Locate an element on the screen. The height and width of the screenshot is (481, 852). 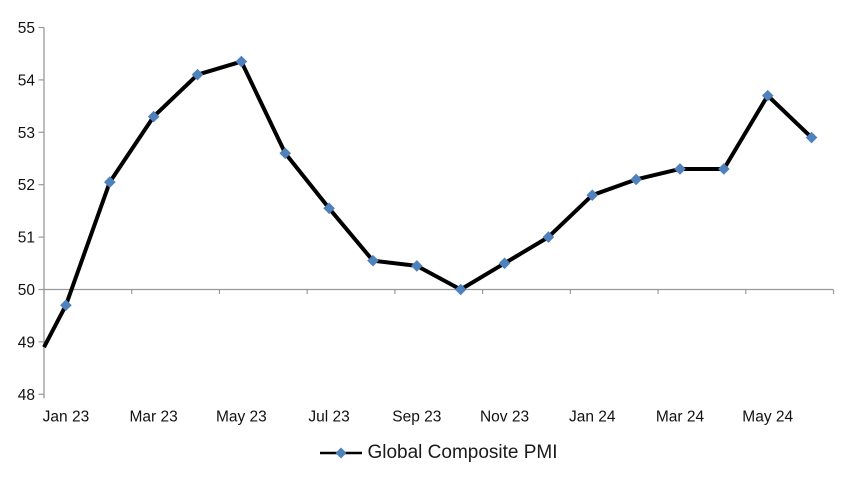
x-axis-tick-label: Mar 24 is located at coordinates (680, 417).